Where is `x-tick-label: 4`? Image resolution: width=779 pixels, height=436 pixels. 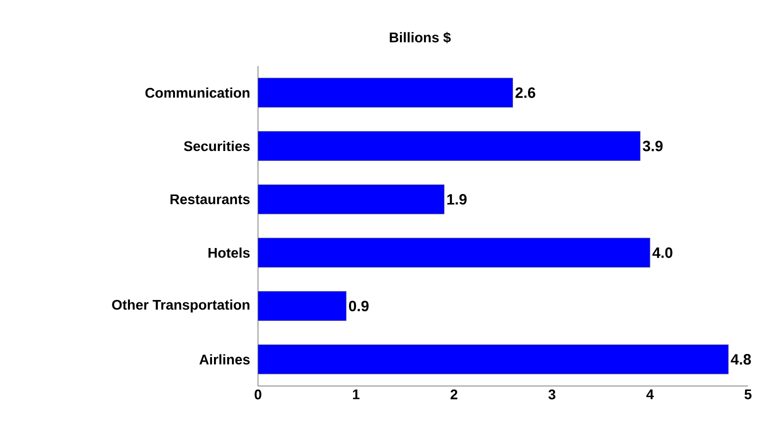
x-tick-label: 4 is located at coordinates (650, 395).